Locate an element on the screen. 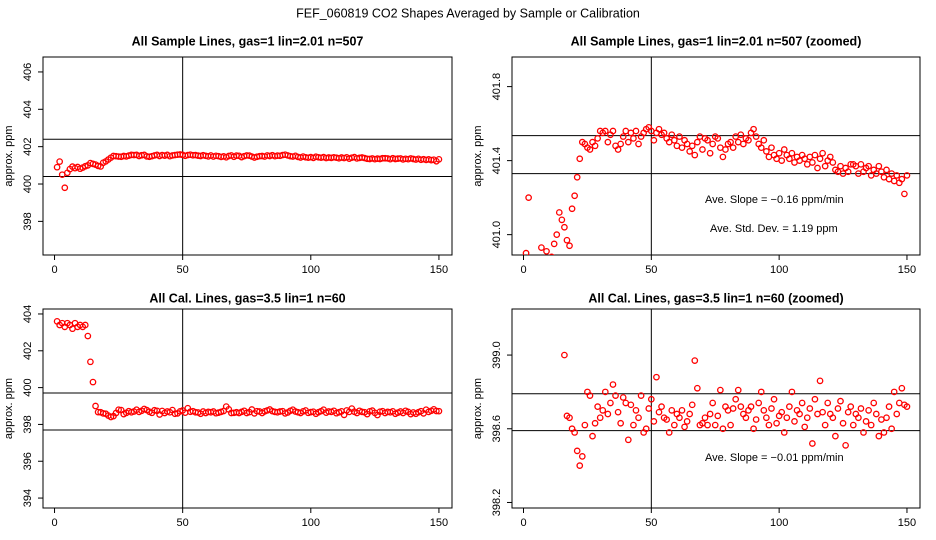 This screenshot has width=936, height=540. annotation: Ave. Slope = −0.16 ppm/min is located at coordinates (774, 200).